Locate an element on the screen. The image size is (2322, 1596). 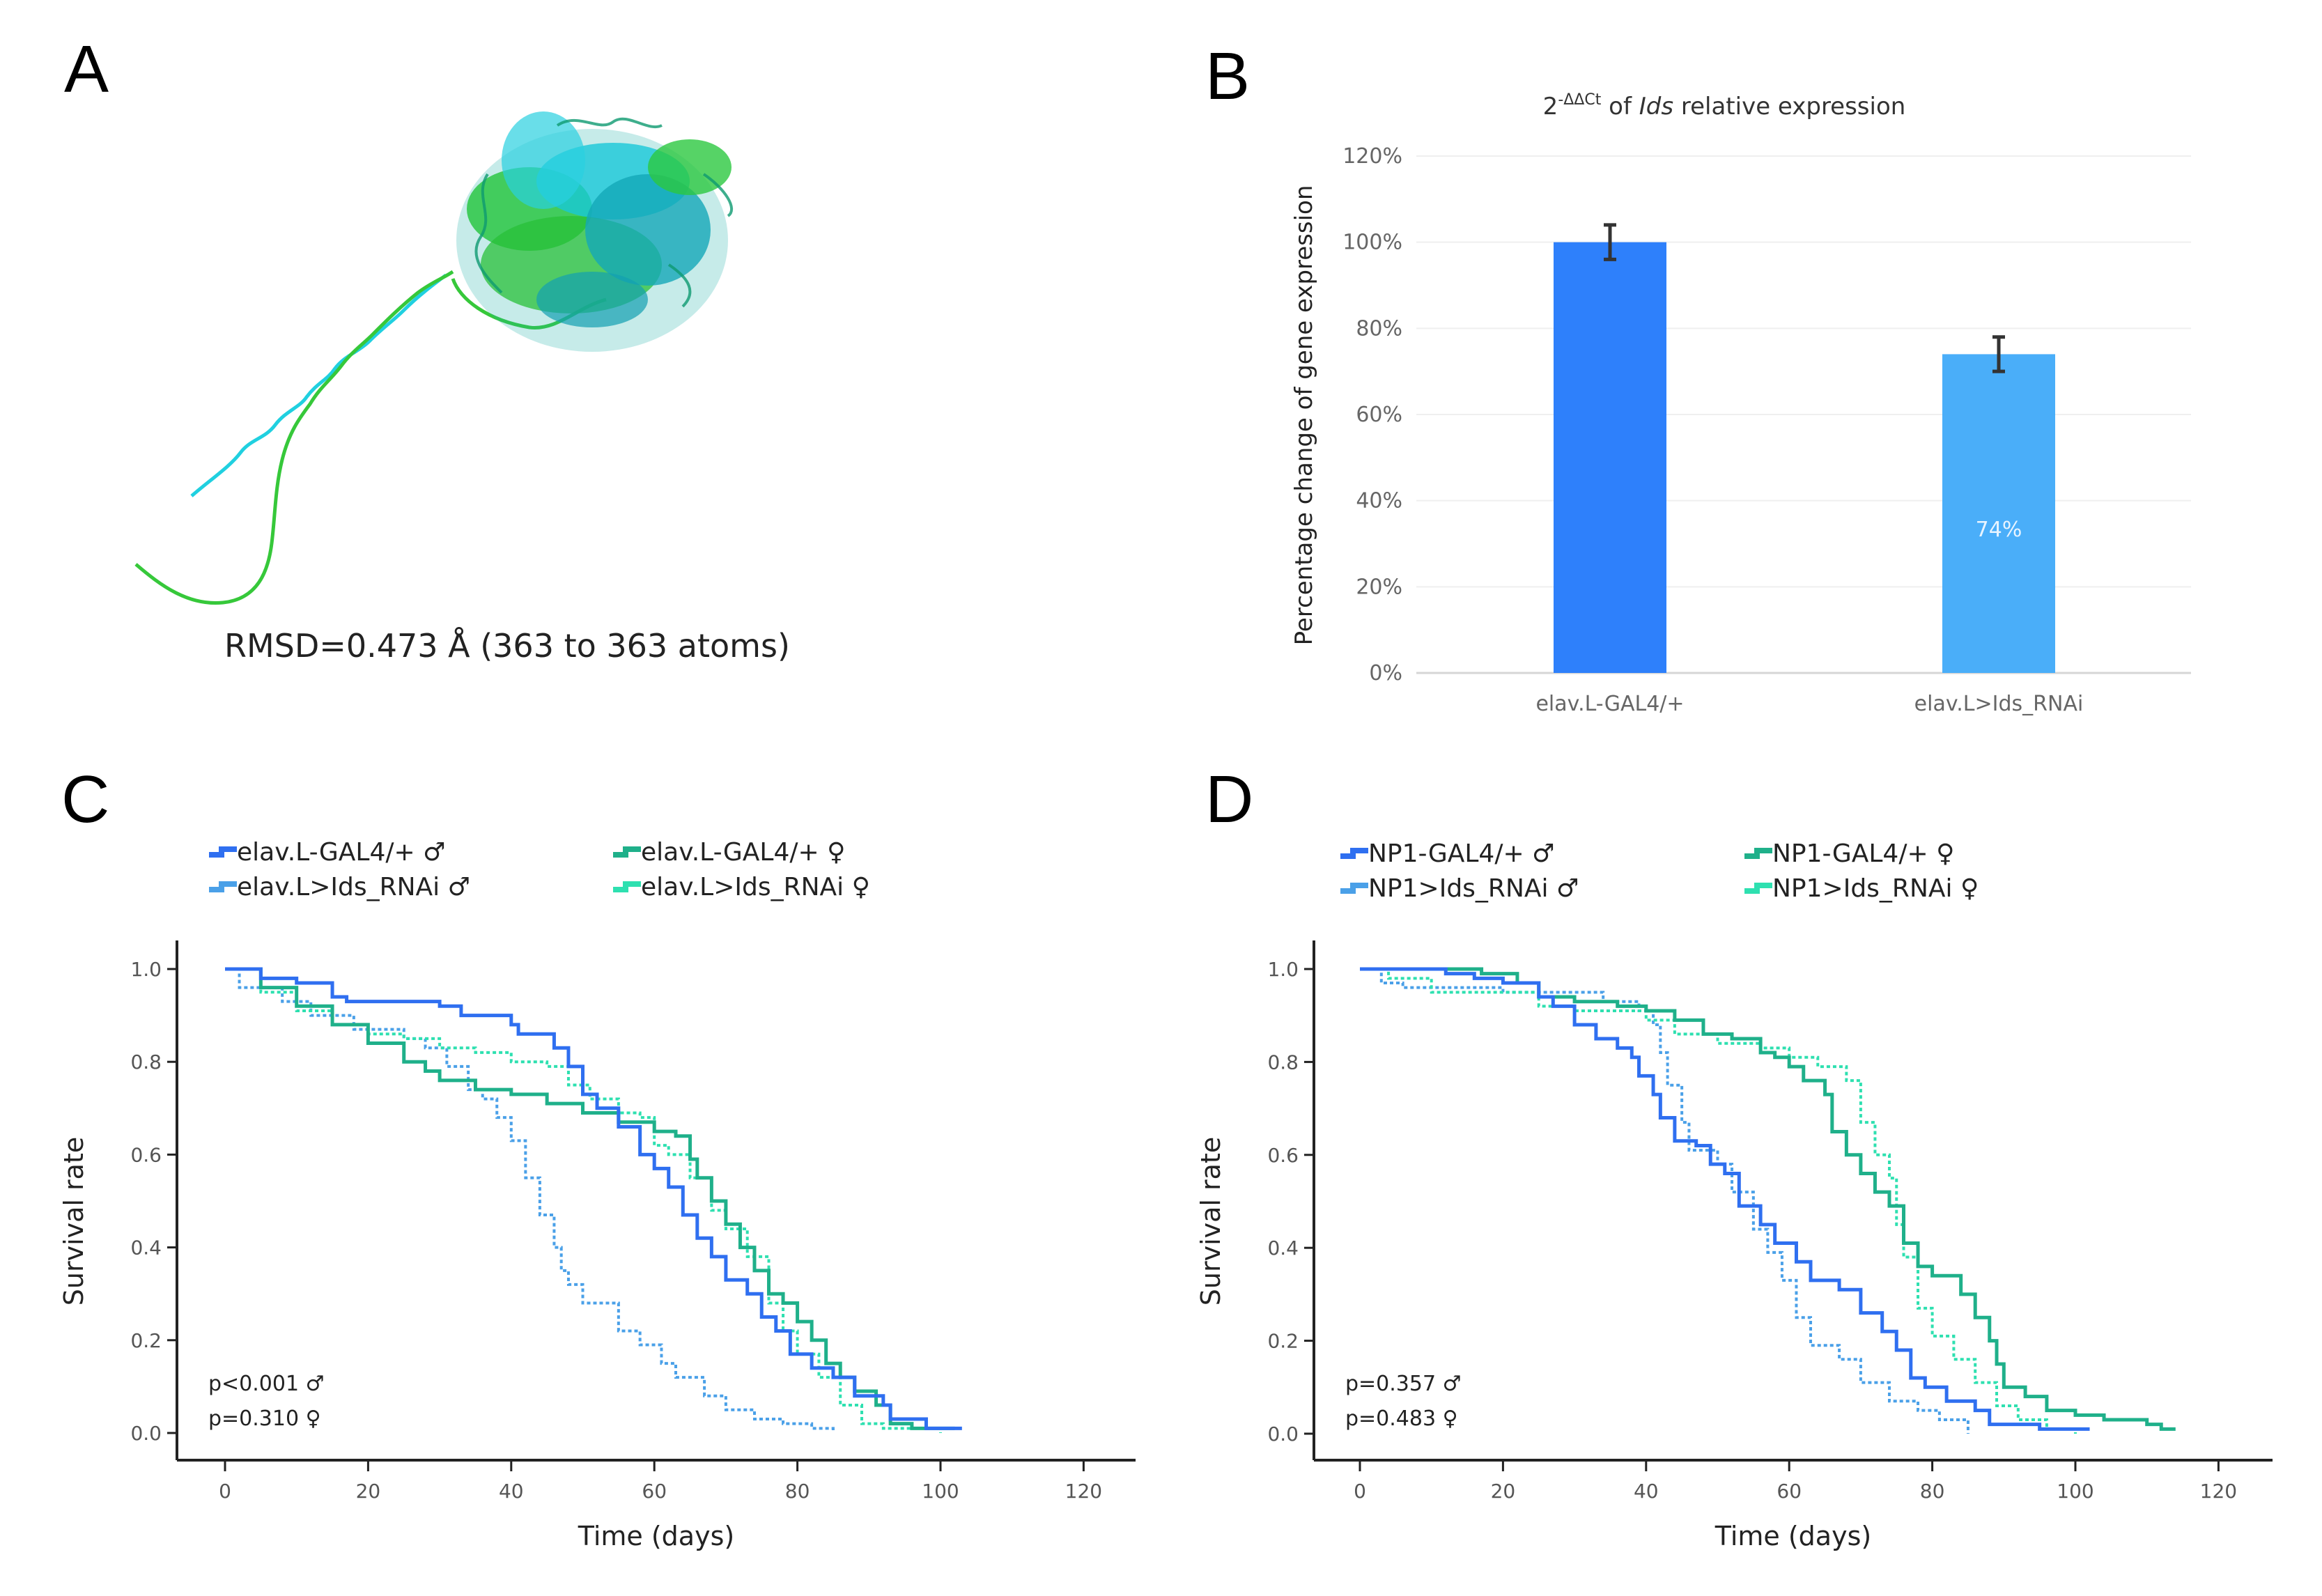
y-tick-label: 40% is located at coordinates (1379, 501).